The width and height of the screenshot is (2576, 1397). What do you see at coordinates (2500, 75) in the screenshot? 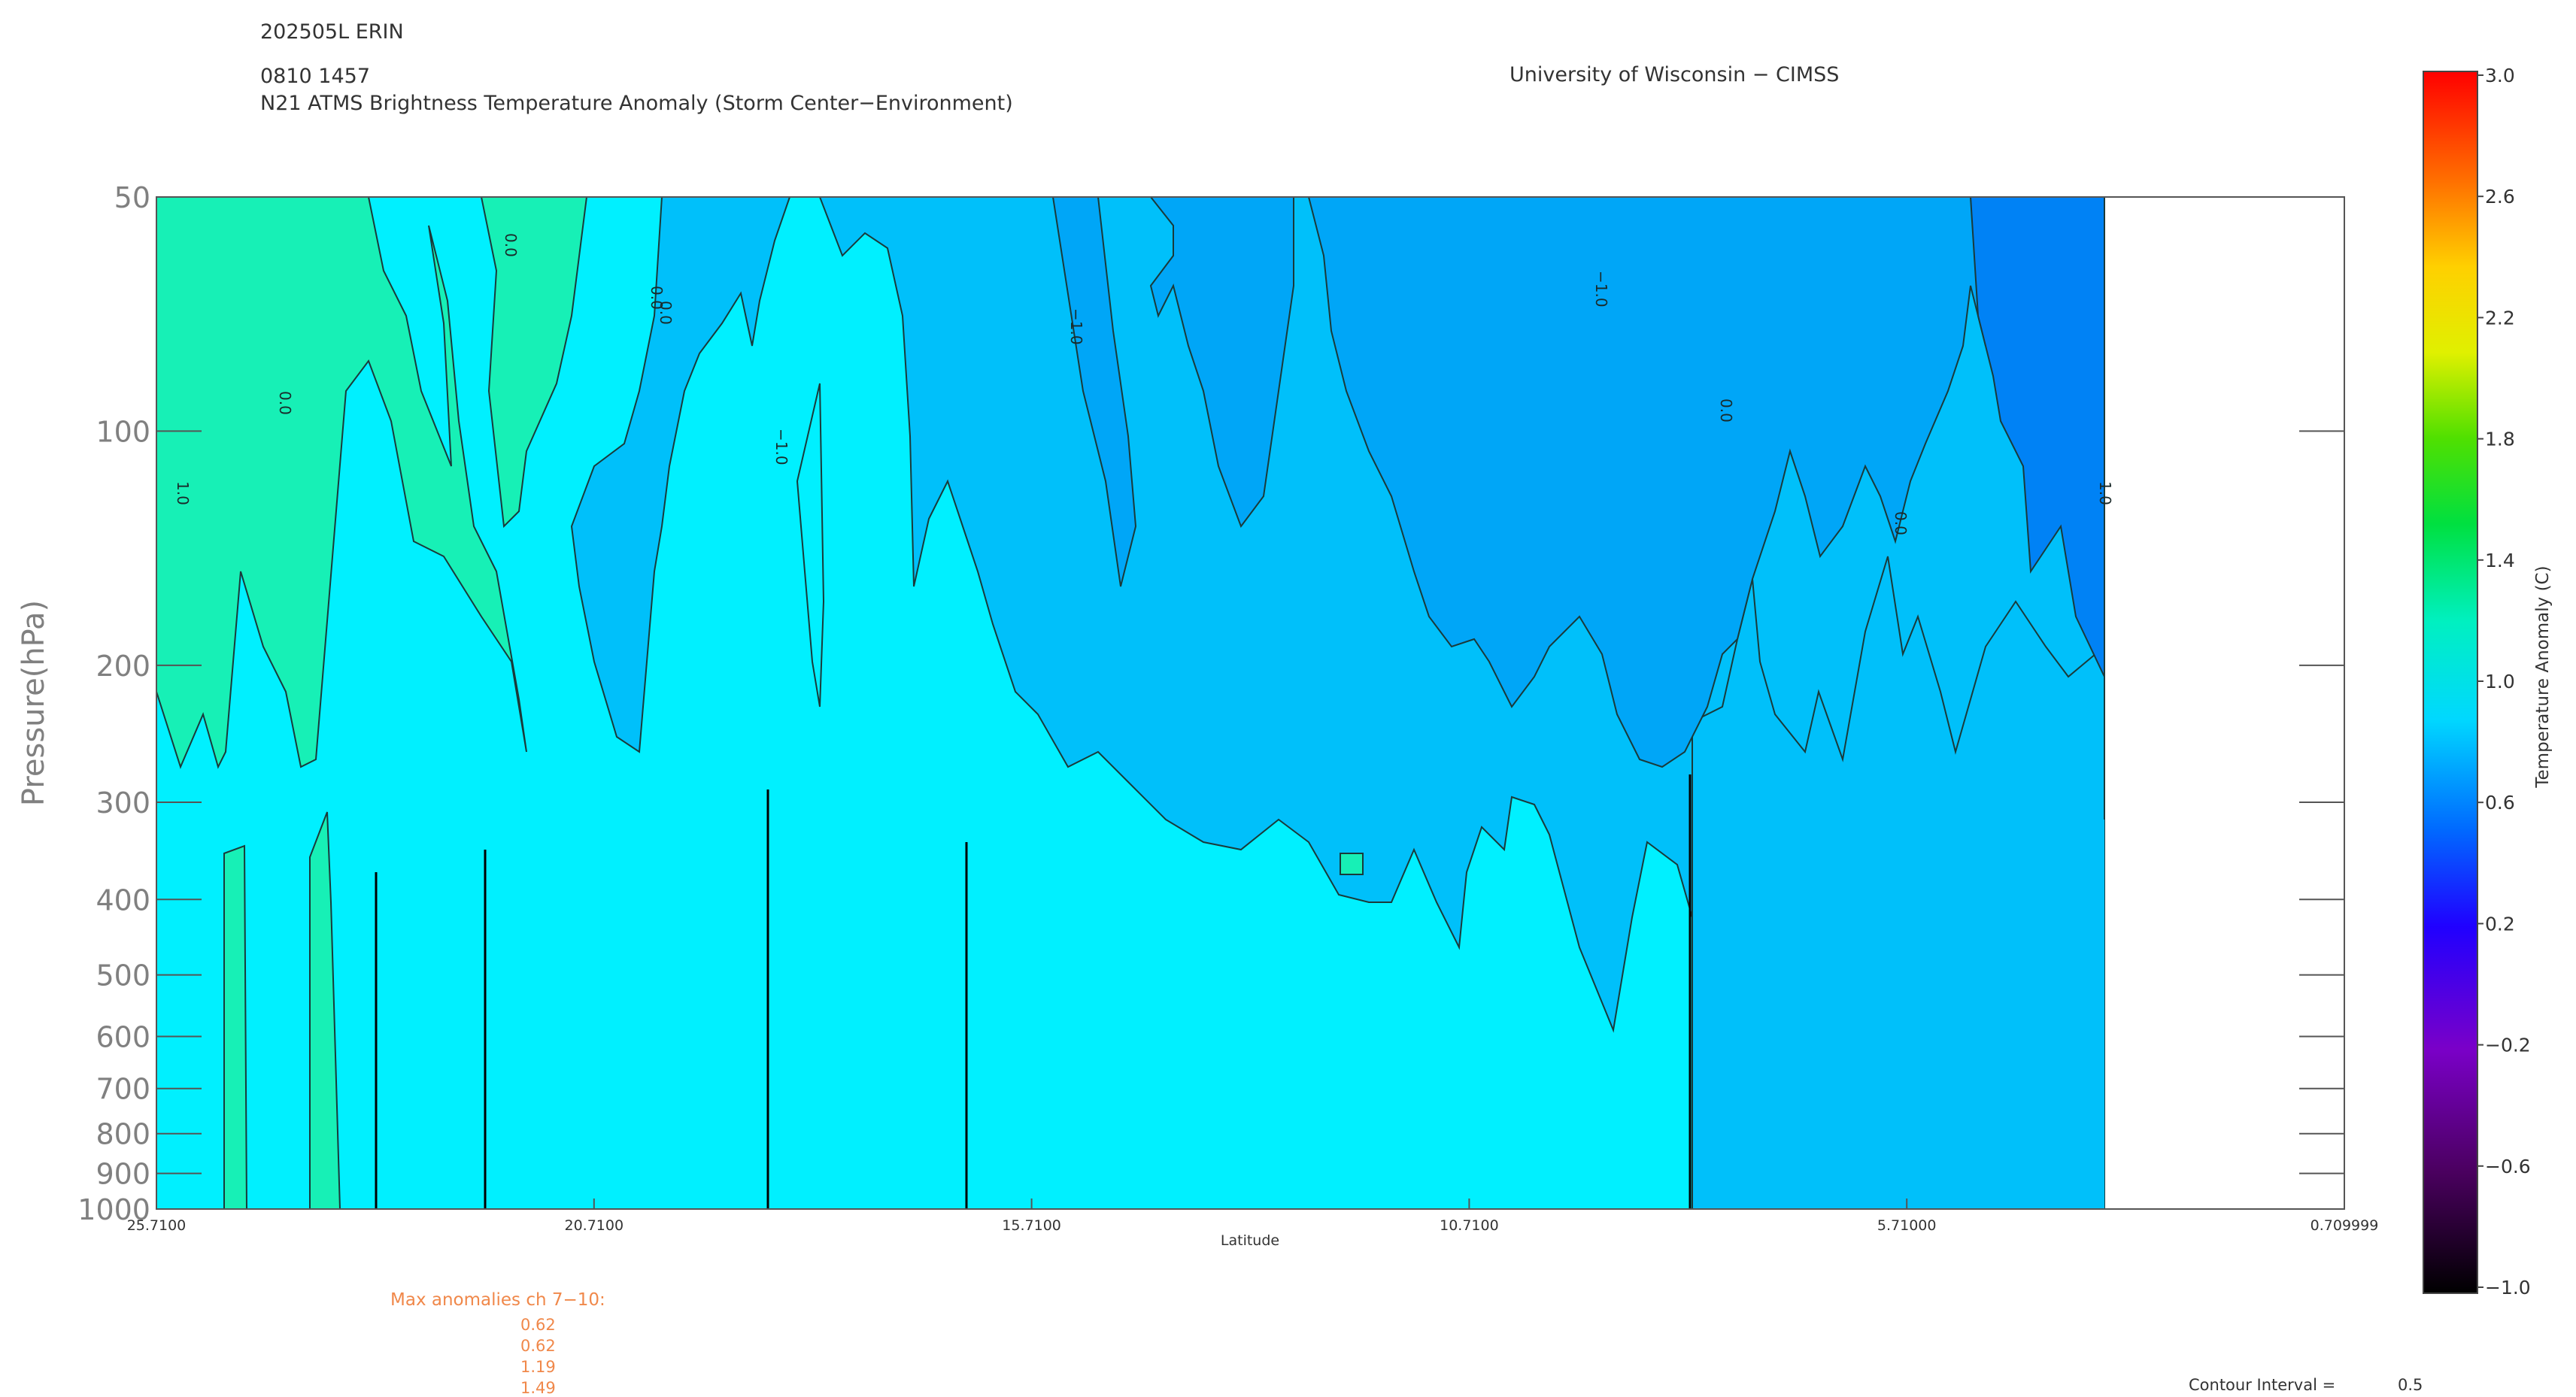
I see `colorbar-tick-label: 3.0` at bounding box center [2500, 75].